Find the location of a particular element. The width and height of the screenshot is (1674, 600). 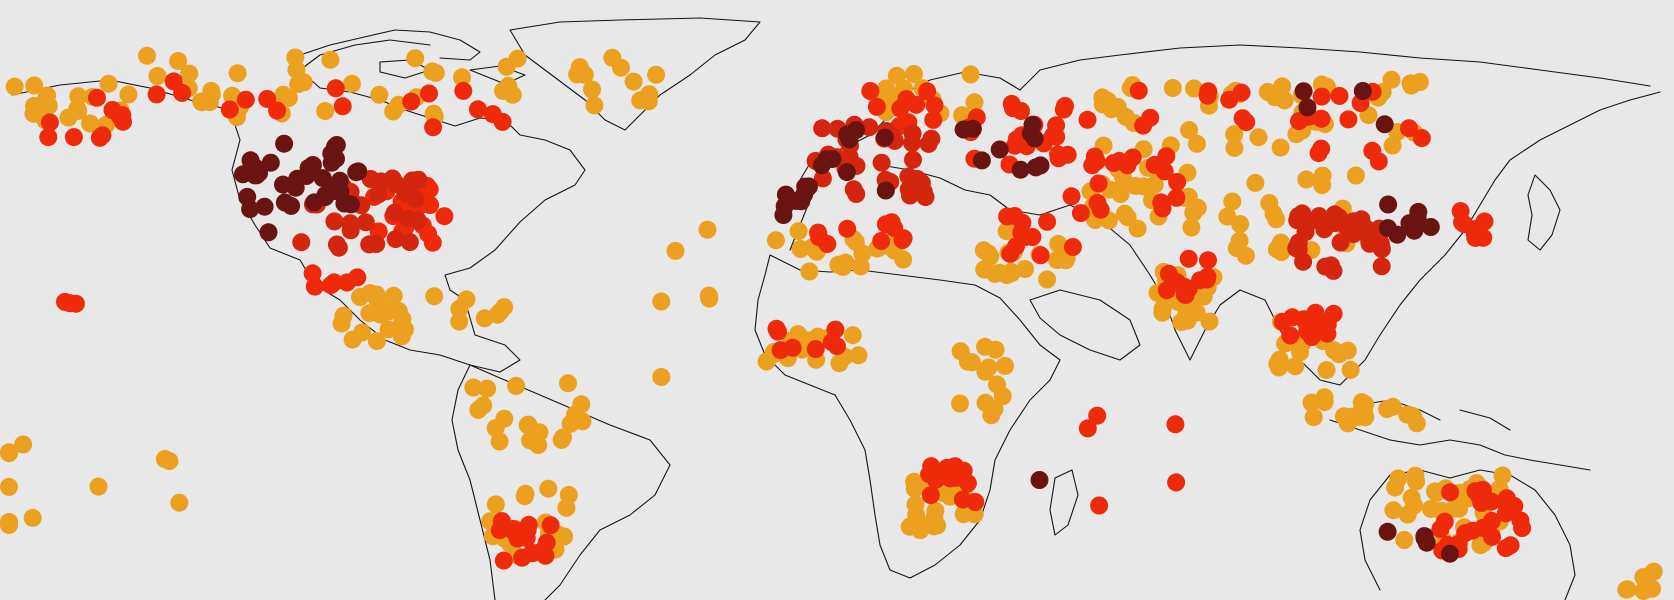

coastline-africa is located at coordinates (907, 416).